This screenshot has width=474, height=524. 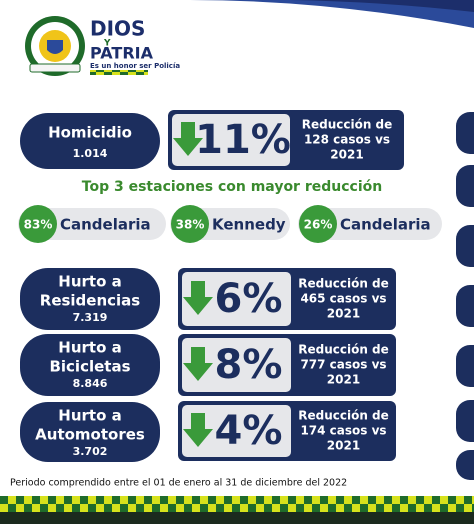 I want to click on logo, so click(x=55, y=46).